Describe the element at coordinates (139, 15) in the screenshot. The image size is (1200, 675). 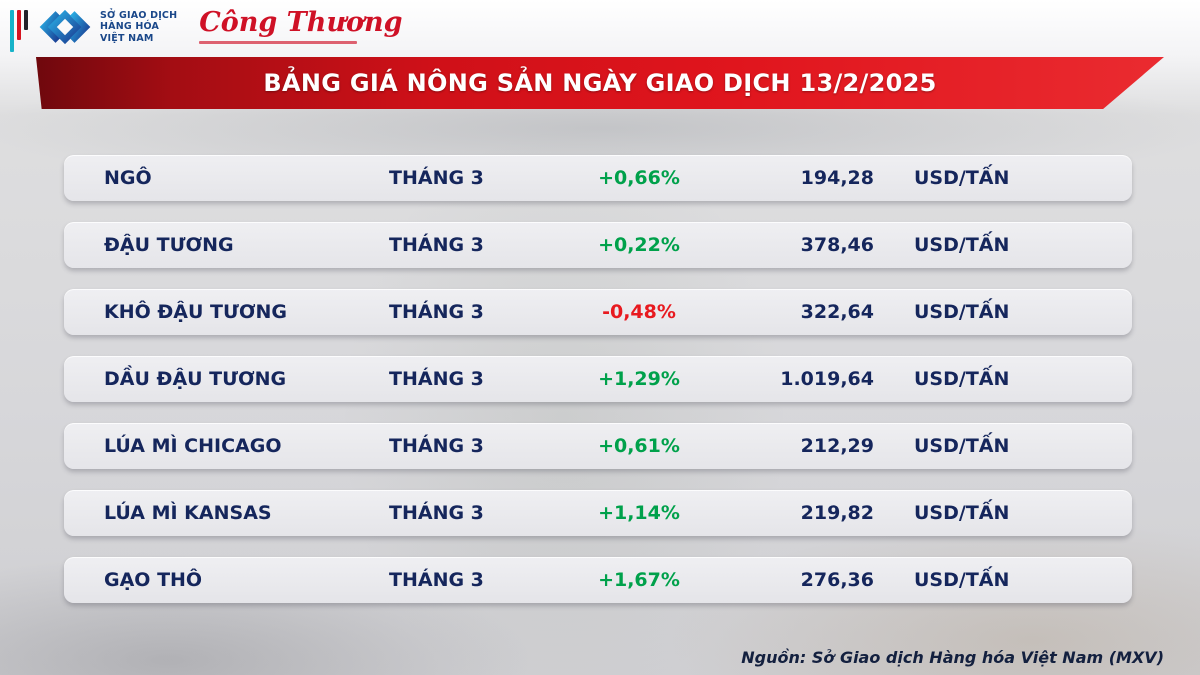
I see `mxv-name-line-1: SỞ GIAO DỊCH` at that location.